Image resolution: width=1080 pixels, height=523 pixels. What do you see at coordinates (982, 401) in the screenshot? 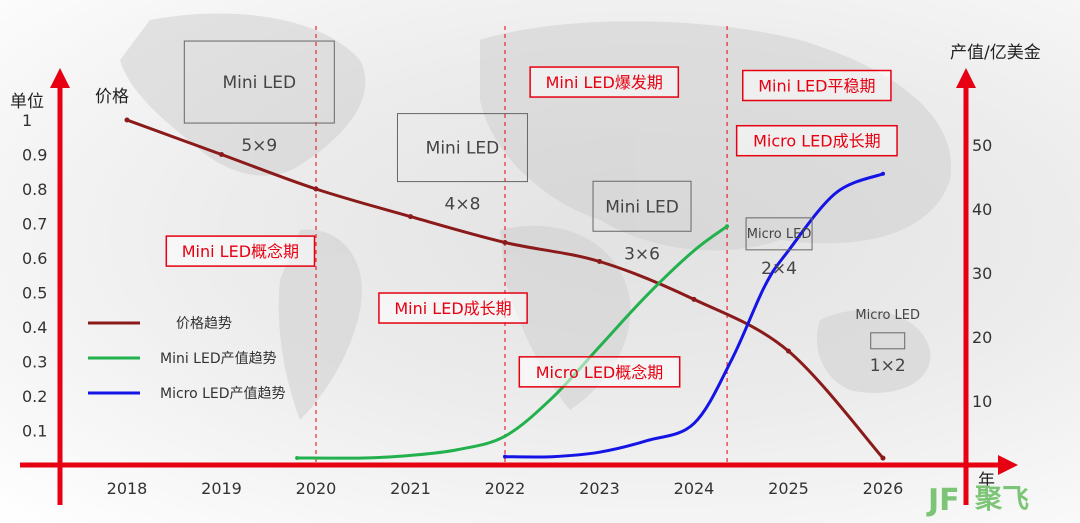
I see `right-tick-label: 10` at bounding box center [982, 401].